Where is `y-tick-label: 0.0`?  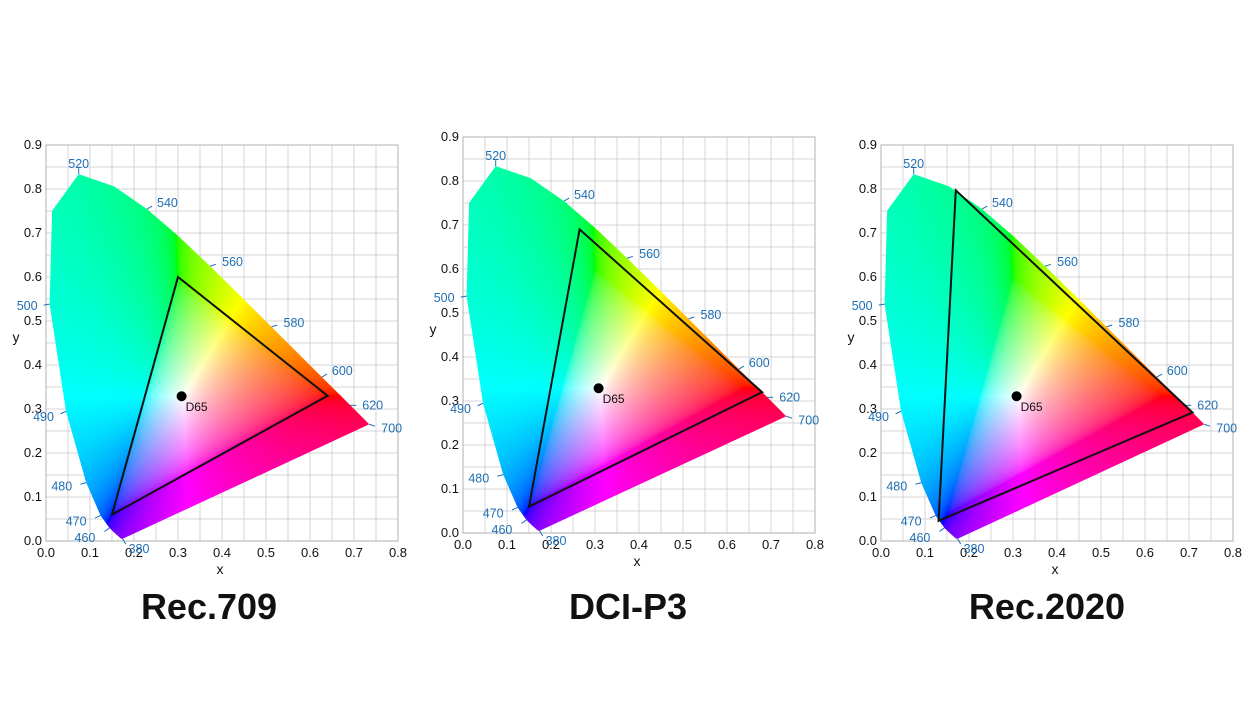
y-tick-label: 0.0 is located at coordinates (868, 540).